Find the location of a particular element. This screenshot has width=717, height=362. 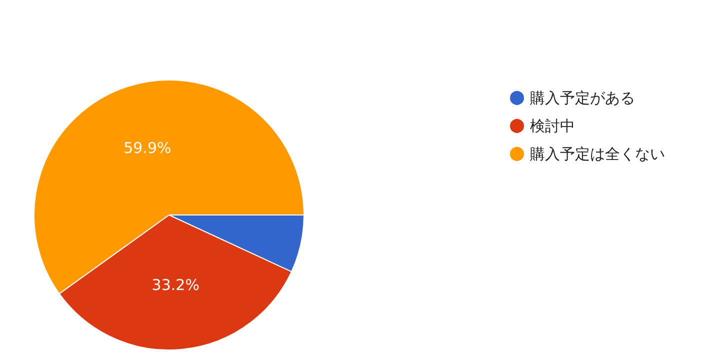

legend-label: 検討中 is located at coordinates (552, 126).